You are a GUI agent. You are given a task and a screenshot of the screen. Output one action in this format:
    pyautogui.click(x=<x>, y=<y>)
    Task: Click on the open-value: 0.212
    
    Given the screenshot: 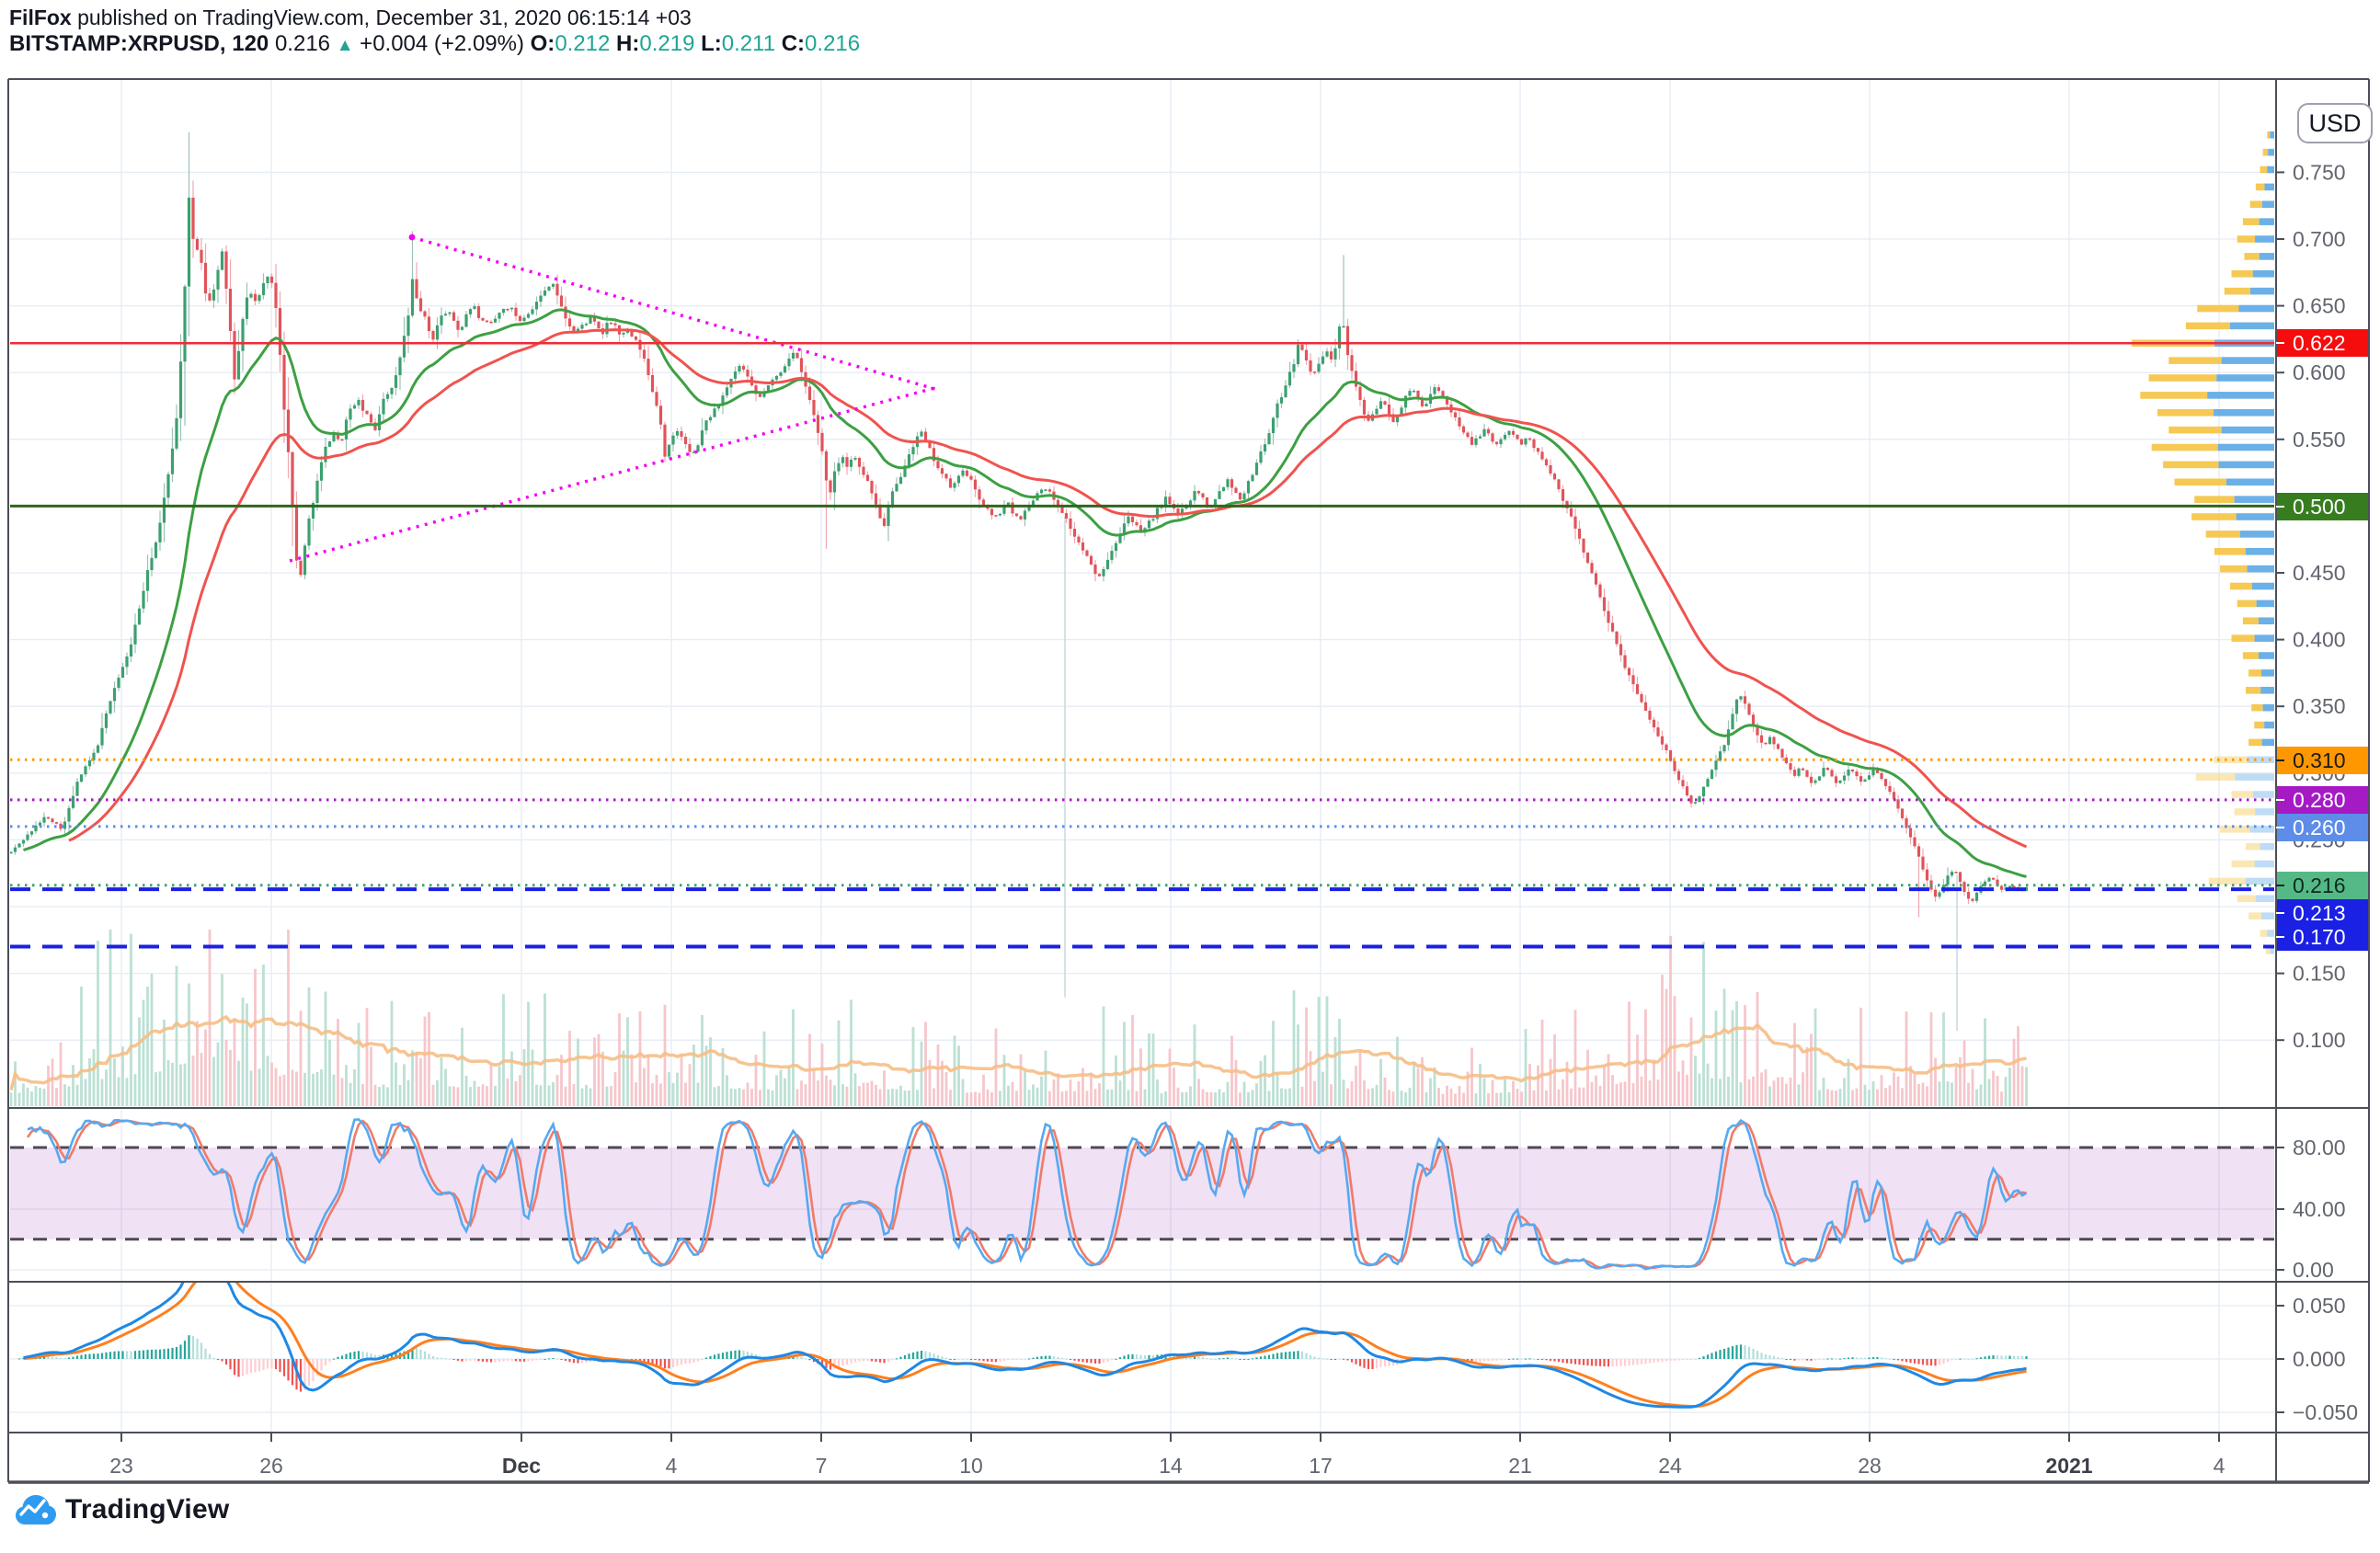 What is the action you would take?
    pyautogui.click(x=583, y=43)
    